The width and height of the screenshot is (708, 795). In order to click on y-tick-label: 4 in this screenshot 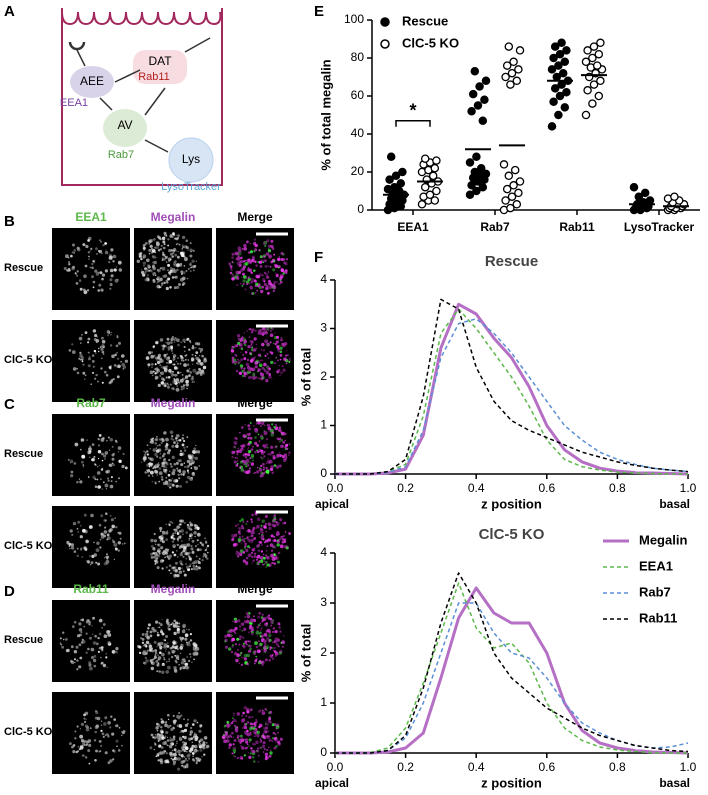, I will do `click(323, 279)`.